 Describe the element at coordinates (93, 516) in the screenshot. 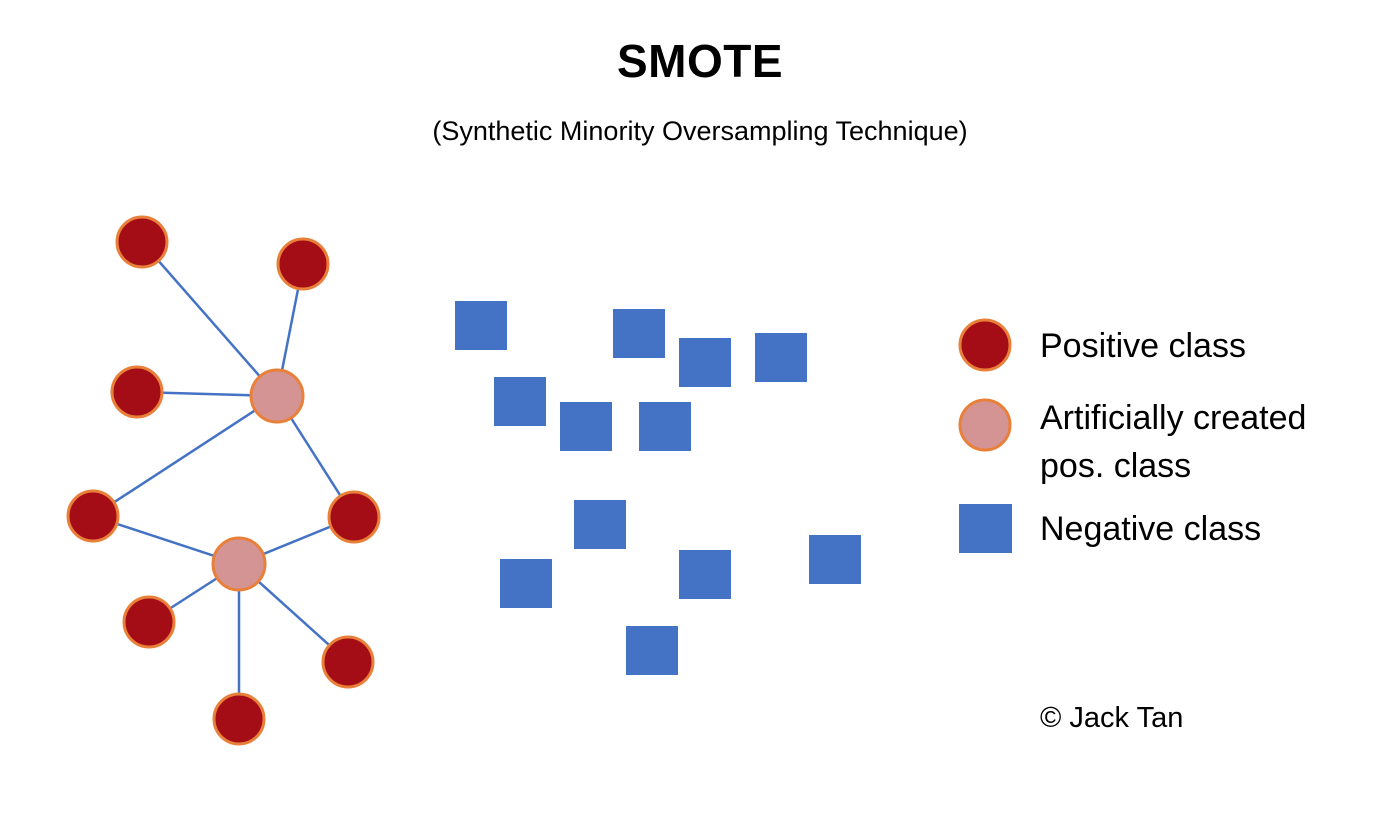

I see `positive-node-p4` at that location.